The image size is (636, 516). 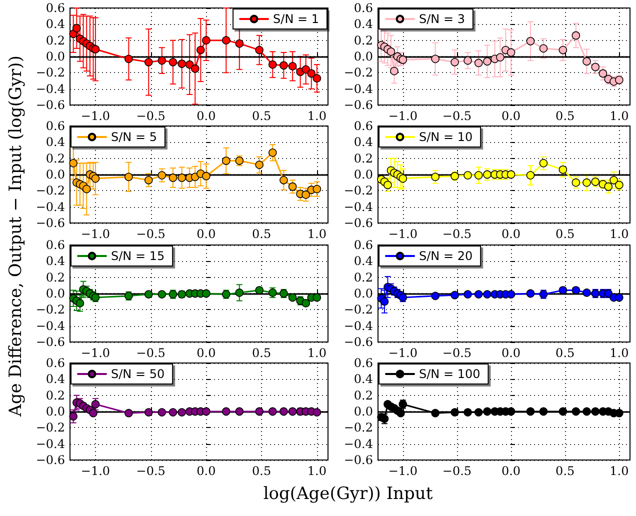 What do you see at coordinates (134, 137) in the screenshot?
I see `legend-label: S/N = 5` at bounding box center [134, 137].